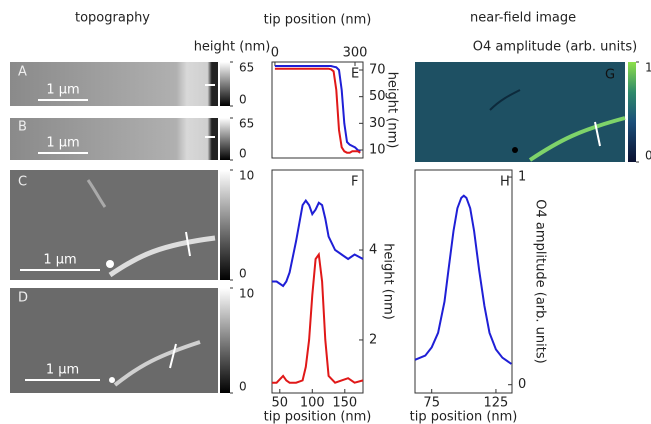 This screenshot has height=424, width=651. Describe the element at coordinates (23, 298) in the screenshot. I see `panel-label: D` at that location.